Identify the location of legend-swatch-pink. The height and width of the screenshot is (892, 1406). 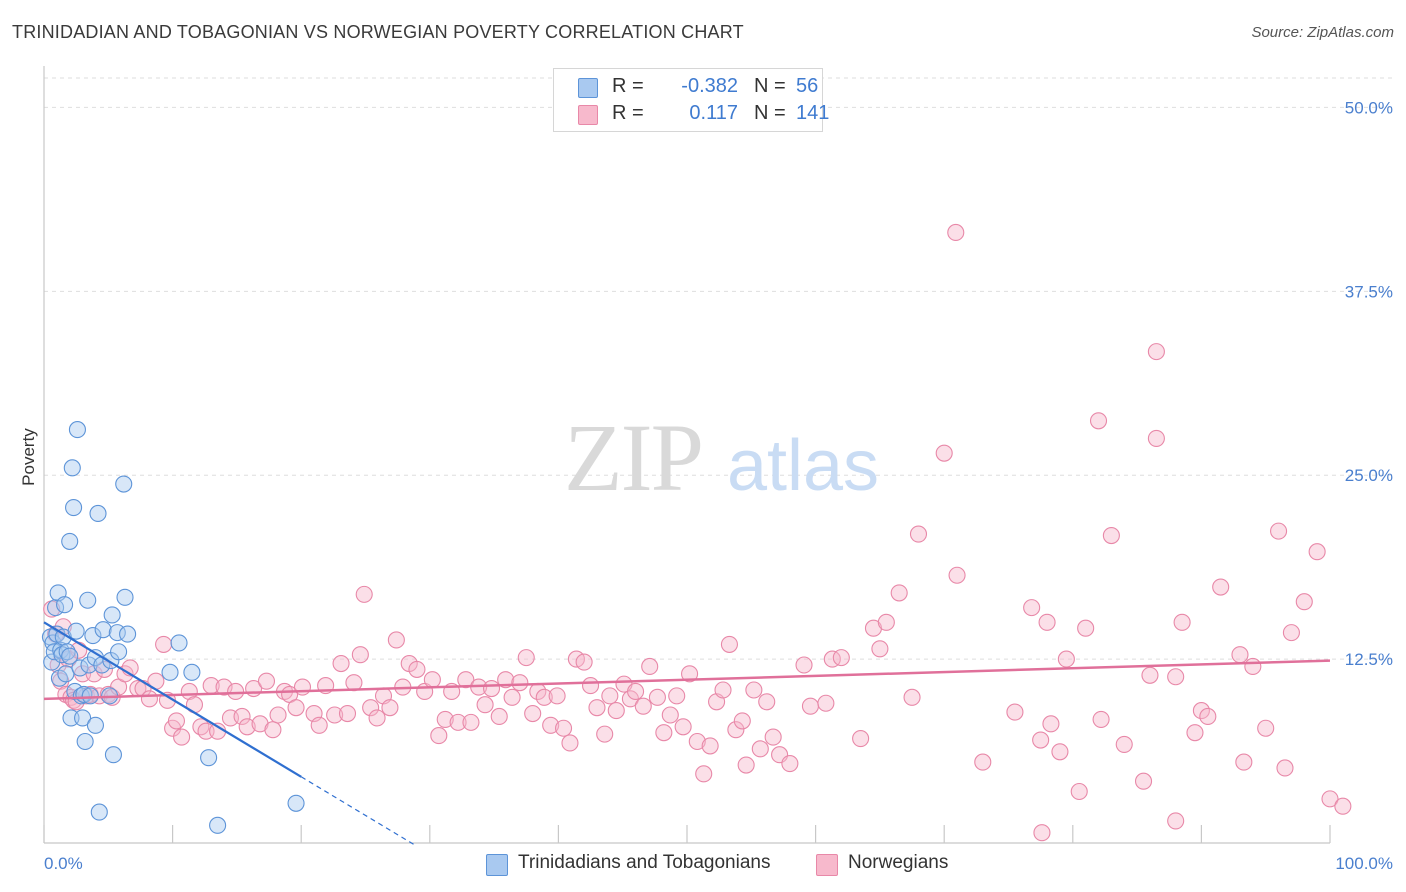
(827, 865).